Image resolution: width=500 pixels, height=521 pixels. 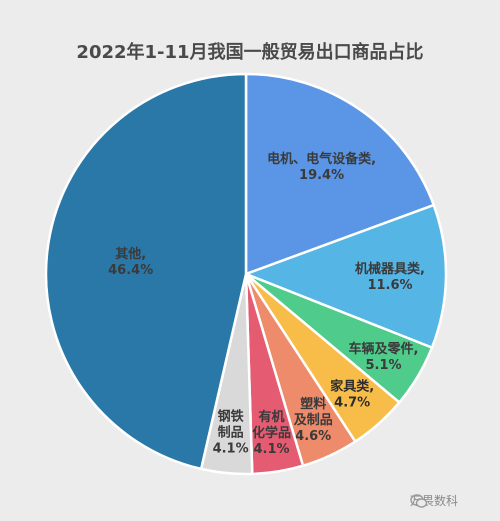 What do you see at coordinates (130, 270) in the screenshot?
I see `slice-label-line: 46.4%` at bounding box center [130, 270].